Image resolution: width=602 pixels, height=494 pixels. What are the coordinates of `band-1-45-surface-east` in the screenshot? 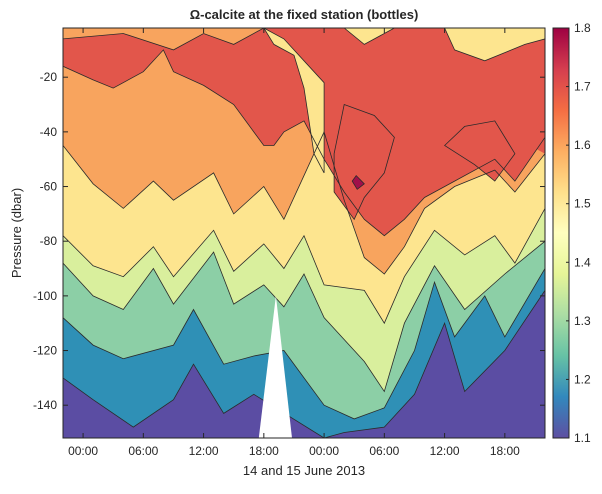 It's located at (494, 44).